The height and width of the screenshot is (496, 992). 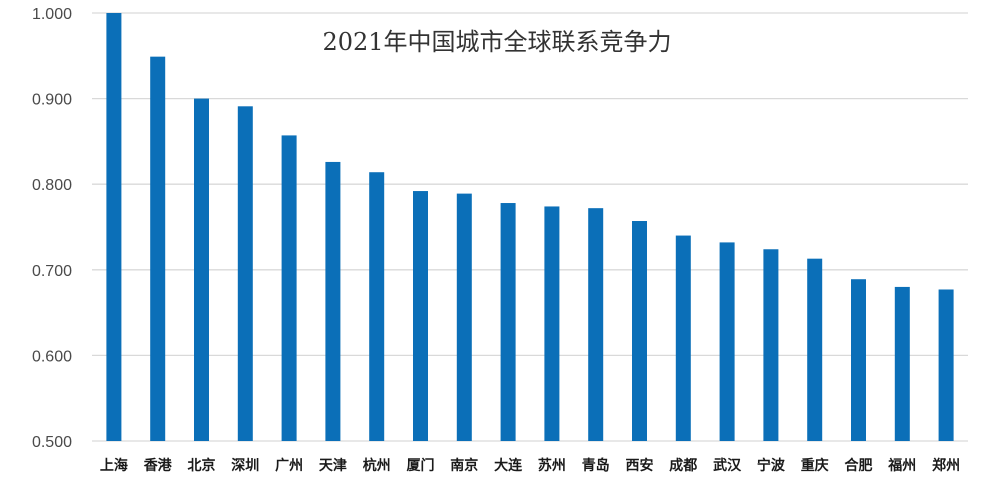 What do you see at coordinates (496, 42) in the screenshot?
I see `chart-title: 2021年中国城市全球联系竞争力` at bounding box center [496, 42].